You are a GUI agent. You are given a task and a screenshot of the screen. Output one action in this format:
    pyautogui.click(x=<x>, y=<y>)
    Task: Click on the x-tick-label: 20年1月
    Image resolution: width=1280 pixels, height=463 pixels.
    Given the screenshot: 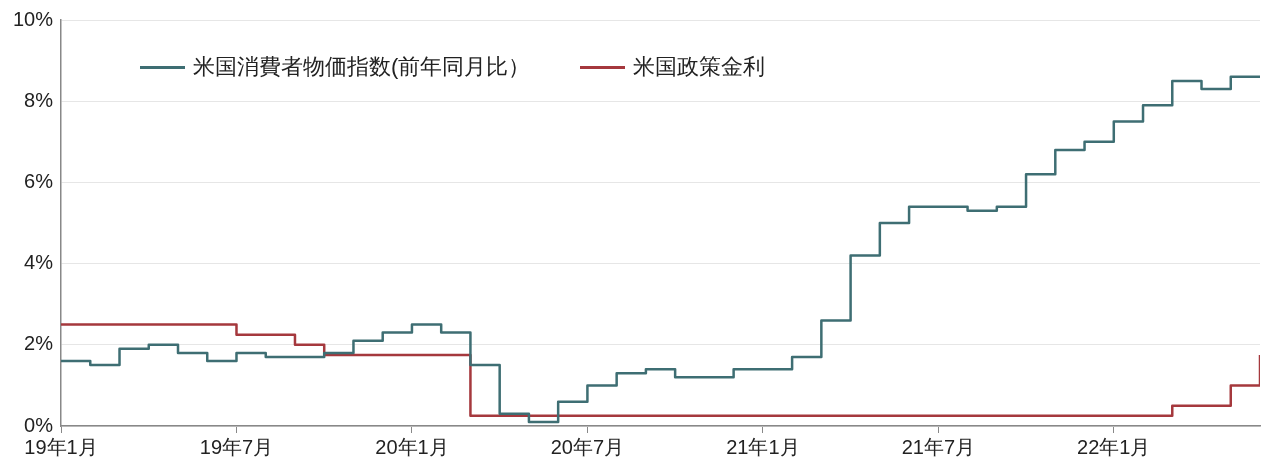 What is the action you would take?
    pyautogui.click(x=412, y=446)
    